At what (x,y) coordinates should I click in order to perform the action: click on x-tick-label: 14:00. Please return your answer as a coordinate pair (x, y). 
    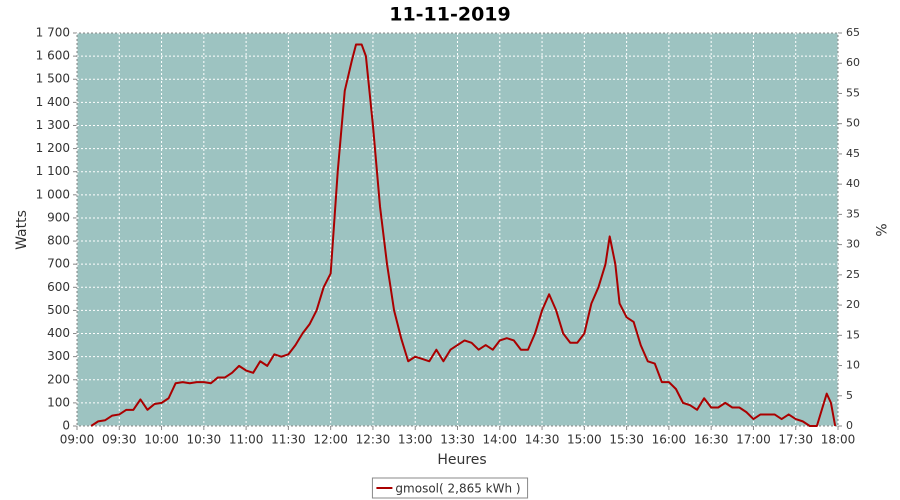
    Looking at the image, I should click on (499, 440).